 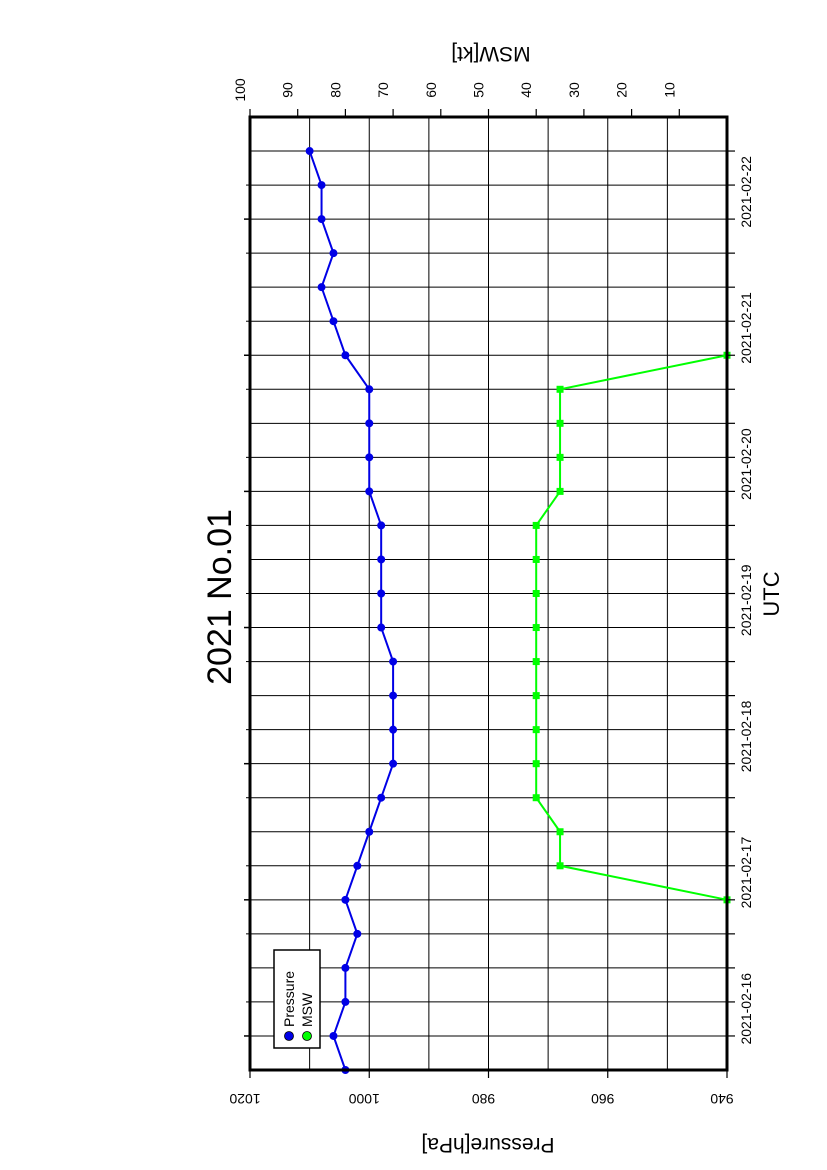 I want to click on x-axis-label: UTC, so click(x=771, y=593).